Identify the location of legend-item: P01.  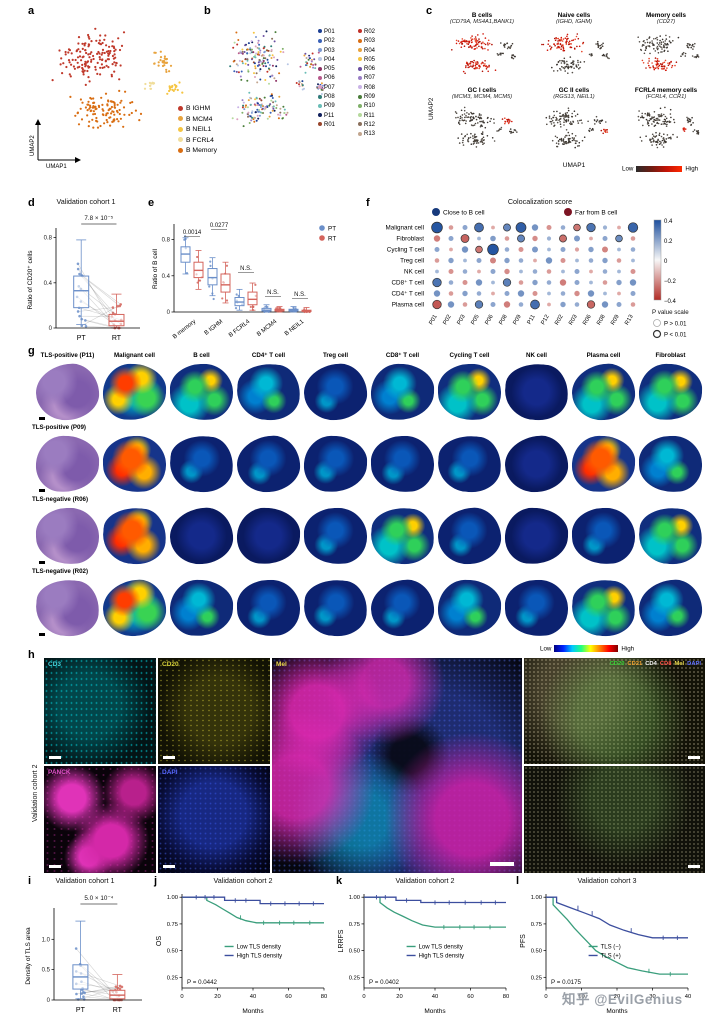
(326, 32).